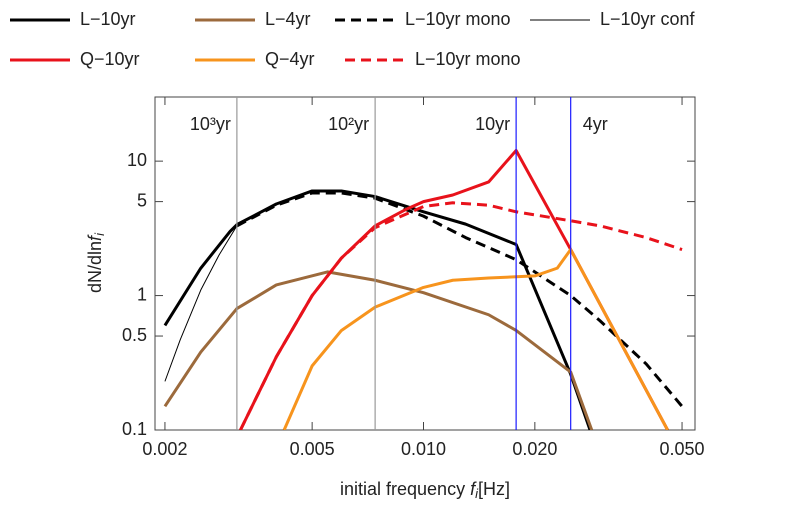 This screenshot has height=506, width=789. What do you see at coordinates (95, 237) in the screenshot?
I see `y-label-var: f` at bounding box center [95, 237].